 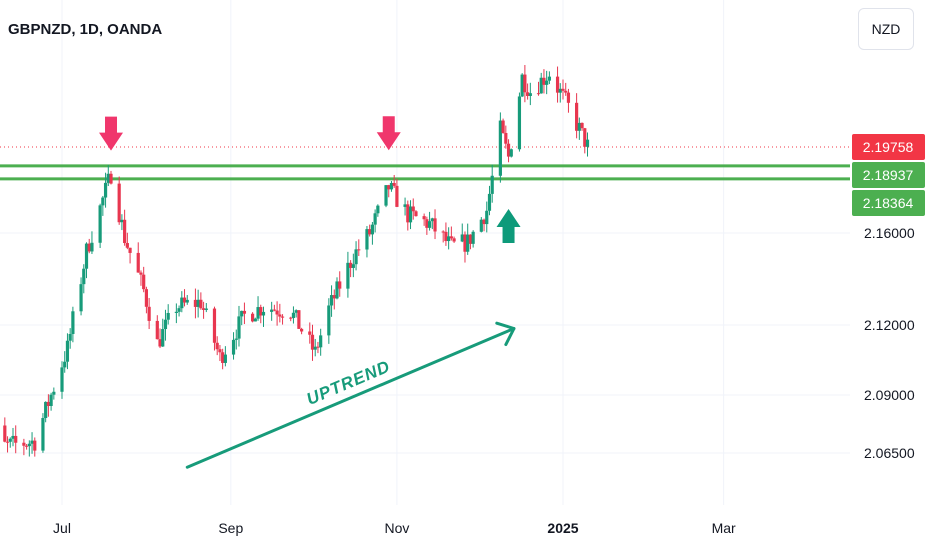 I want to click on time-tick-label: 2025, so click(x=562, y=528).